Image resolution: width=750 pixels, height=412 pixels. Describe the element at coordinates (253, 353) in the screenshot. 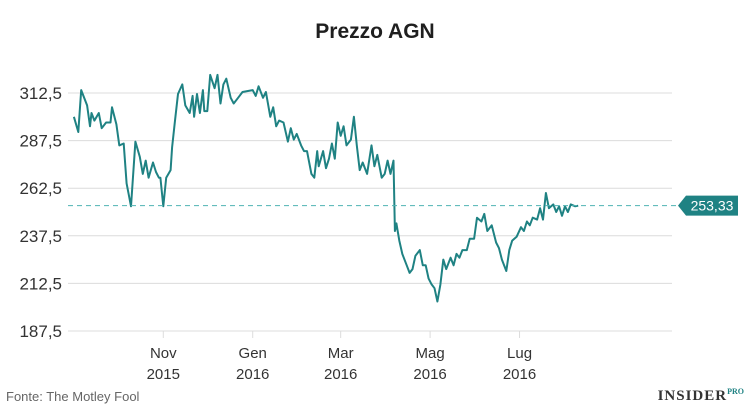

I see `x-tick-label-month: Gen` at that location.